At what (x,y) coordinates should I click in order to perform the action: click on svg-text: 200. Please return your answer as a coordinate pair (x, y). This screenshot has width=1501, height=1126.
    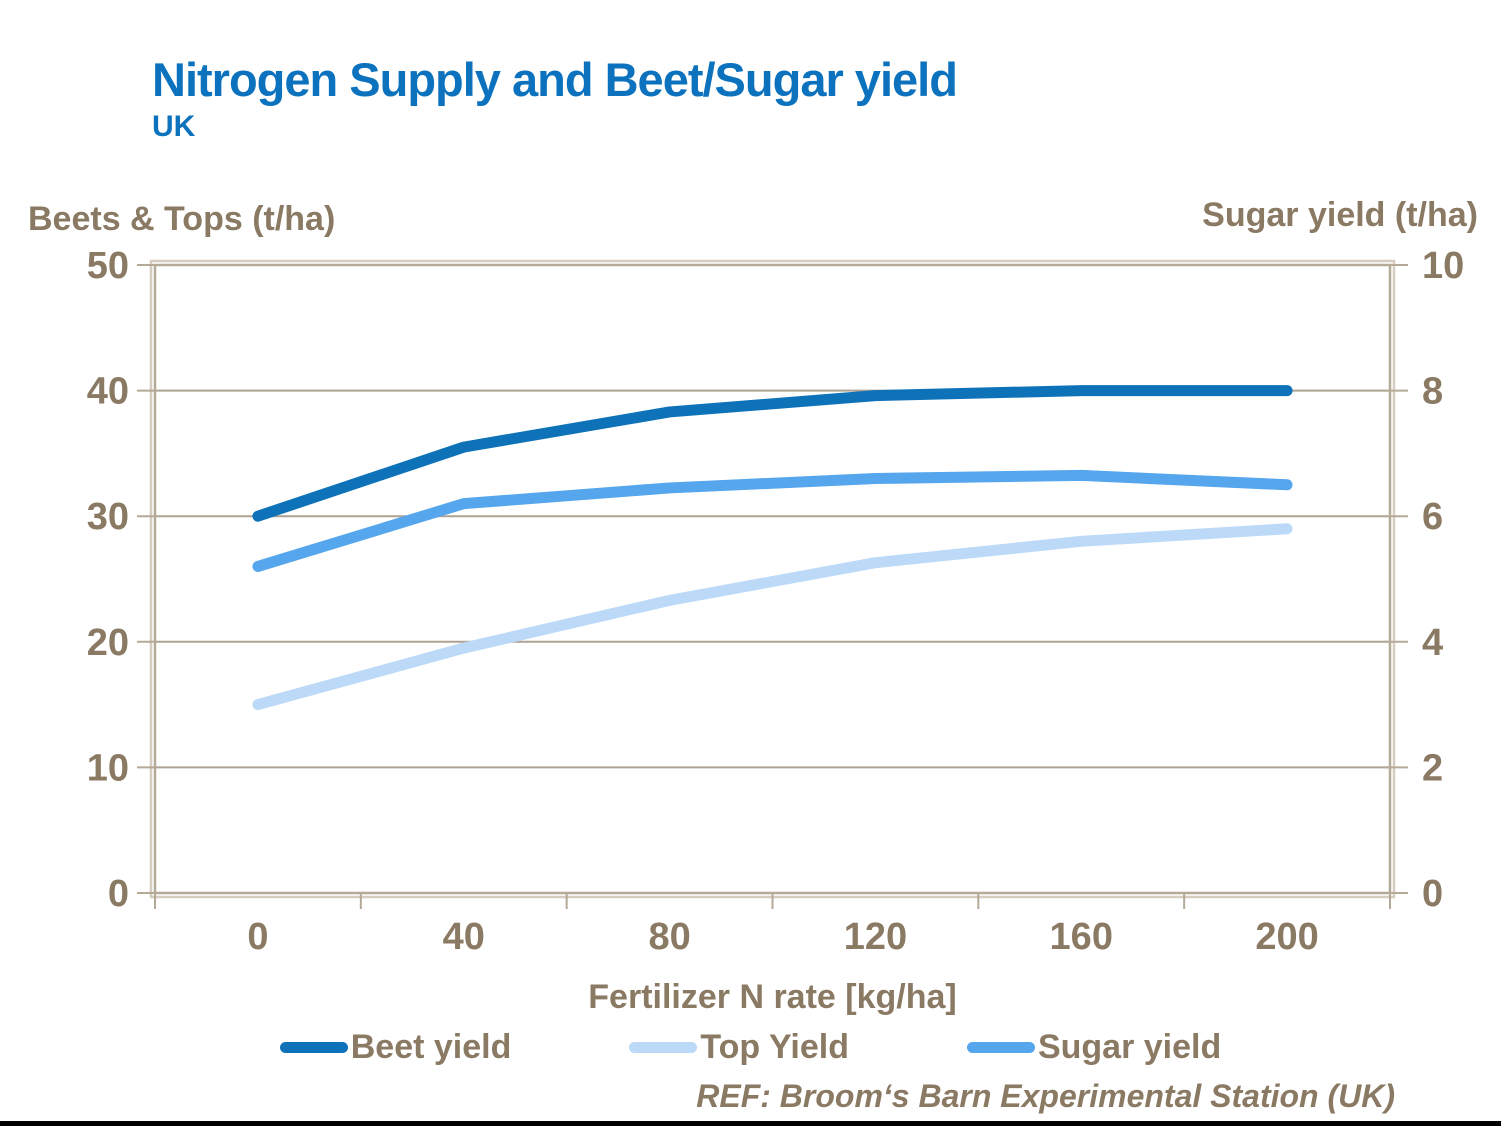
    Looking at the image, I should click on (1286, 937).